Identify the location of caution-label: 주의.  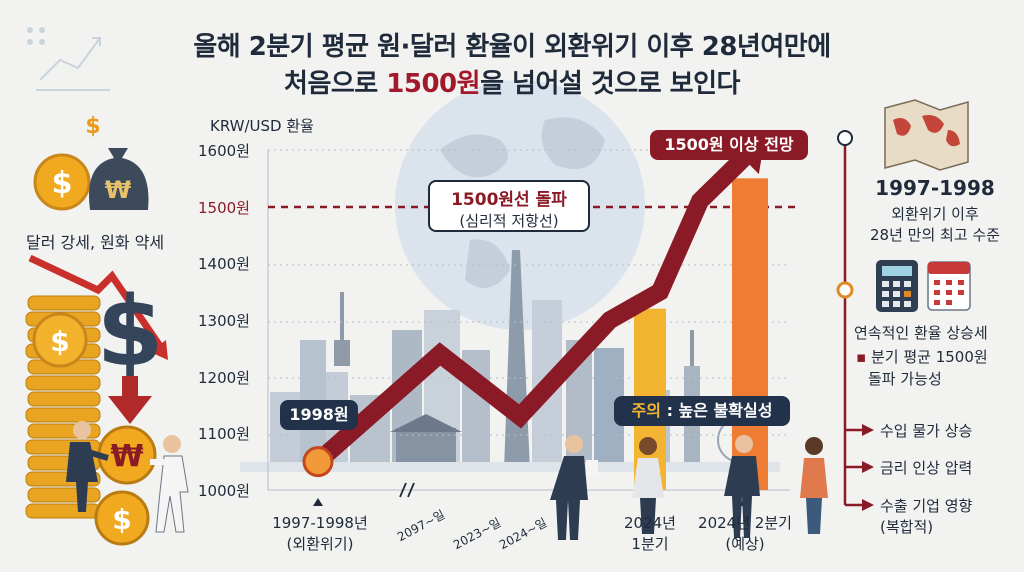
(646, 410).